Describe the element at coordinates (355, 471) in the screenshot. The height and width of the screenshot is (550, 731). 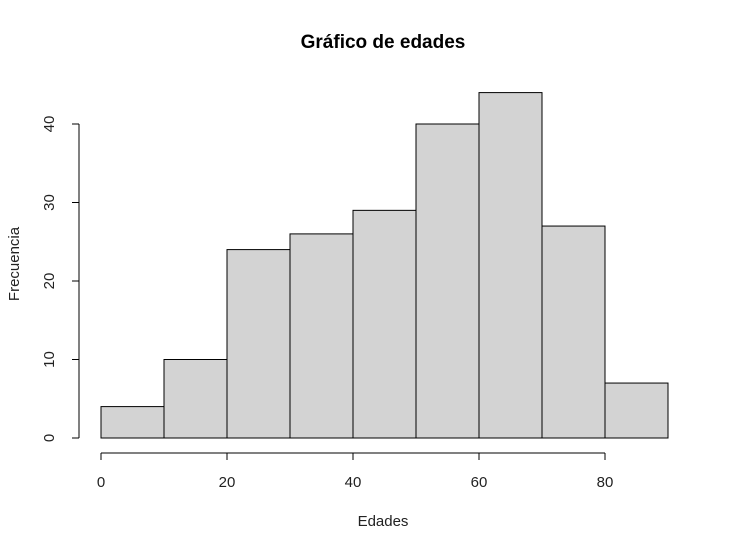
I see `x-axis: 0 20 40 60 80` at that location.